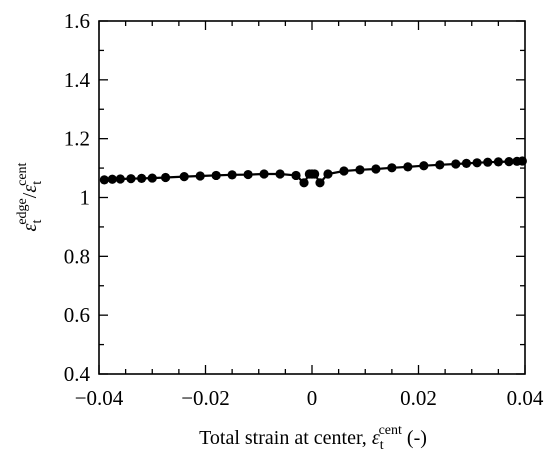  What do you see at coordinates (285, 438) in the screenshot?
I see `x-axis-label-text: Total strain at center,` at bounding box center [285, 438].